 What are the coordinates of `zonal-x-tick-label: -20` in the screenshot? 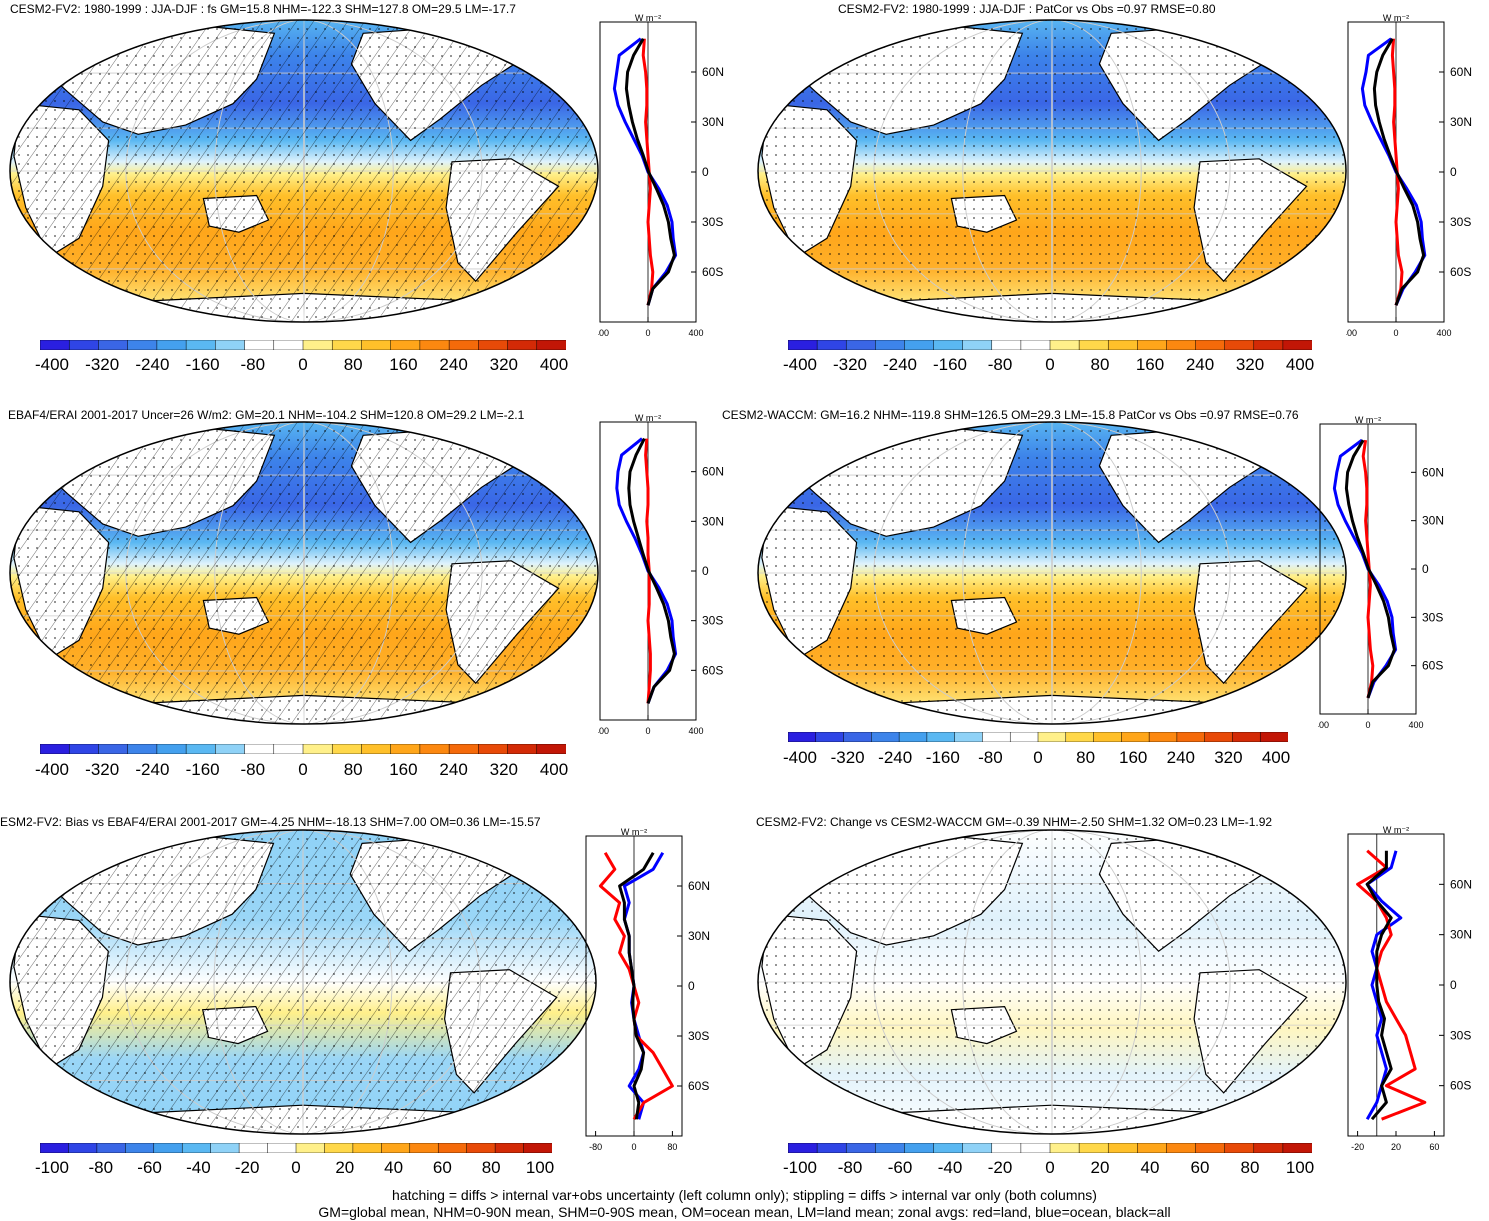 It's located at (1357, 1147).